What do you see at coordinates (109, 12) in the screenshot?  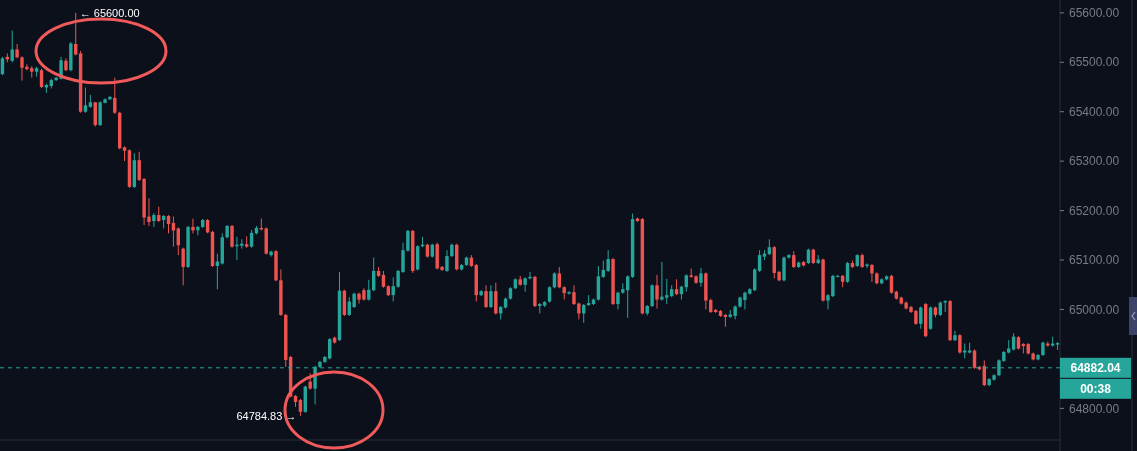 I see `annotation: ← 65600.00` at bounding box center [109, 12].